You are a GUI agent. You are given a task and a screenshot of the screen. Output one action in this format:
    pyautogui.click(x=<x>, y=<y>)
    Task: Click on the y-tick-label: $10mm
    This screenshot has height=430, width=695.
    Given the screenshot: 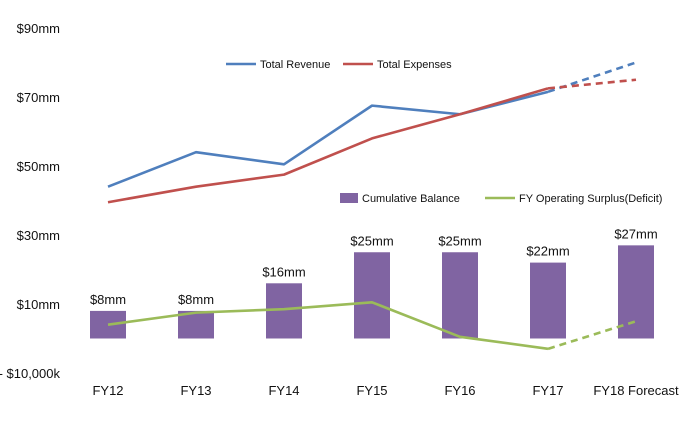 What is the action you would take?
    pyautogui.click(x=38, y=304)
    